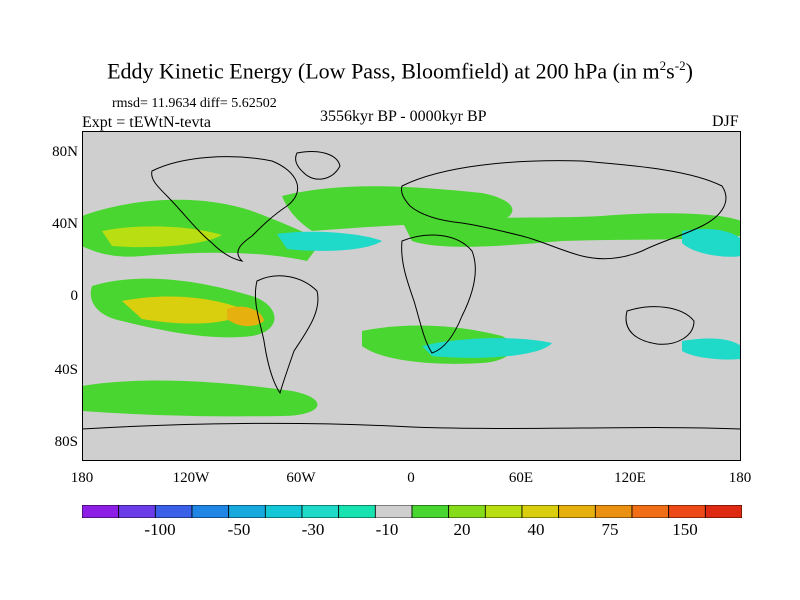 The width and height of the screenshot is (800, 600). Describe the element at coordinates (286, 335) in the screenshot. I see `coastline-south-america` at that location.